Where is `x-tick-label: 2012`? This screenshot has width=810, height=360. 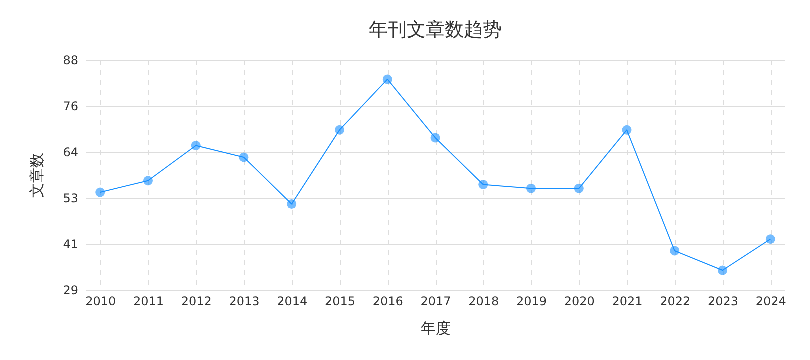
x-tick-label: 2012 is located at coordinates (196, 301).